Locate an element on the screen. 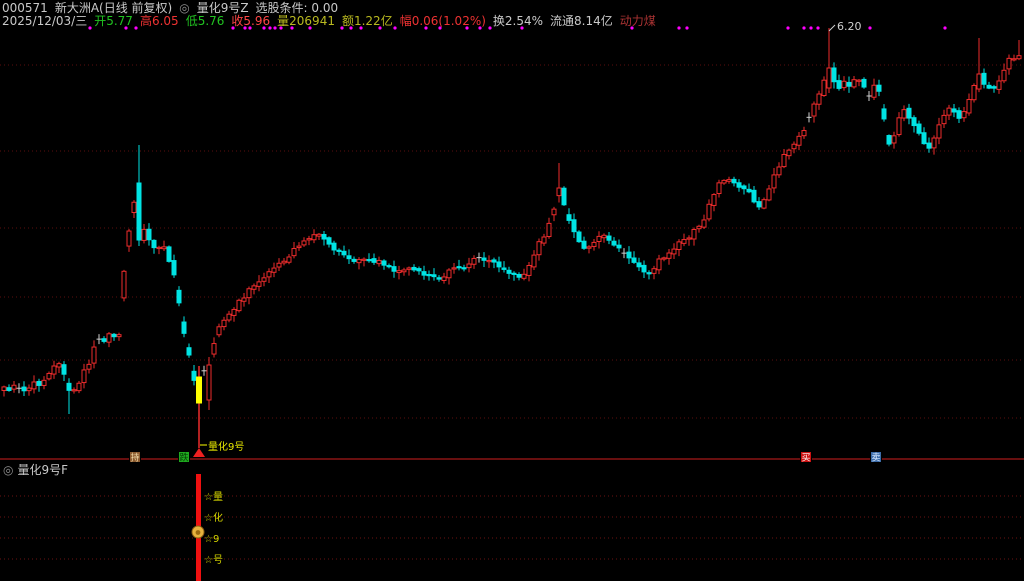 The height and width of the screenshot is (581, 1024). stock-code: 000571 is located at coordinates (25, 8).